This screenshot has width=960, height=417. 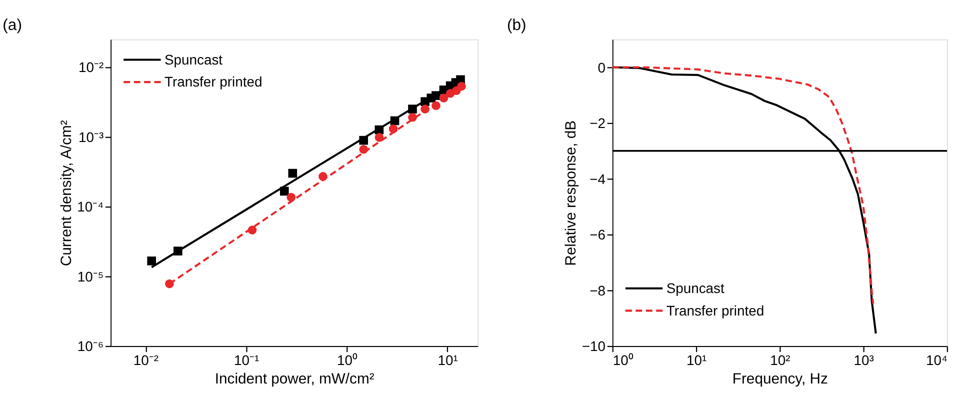 What do you see at coordinates (937, 360) in the screenshot?
I see `x-tick-label: 10⁴` at bounding box center [937, 360].